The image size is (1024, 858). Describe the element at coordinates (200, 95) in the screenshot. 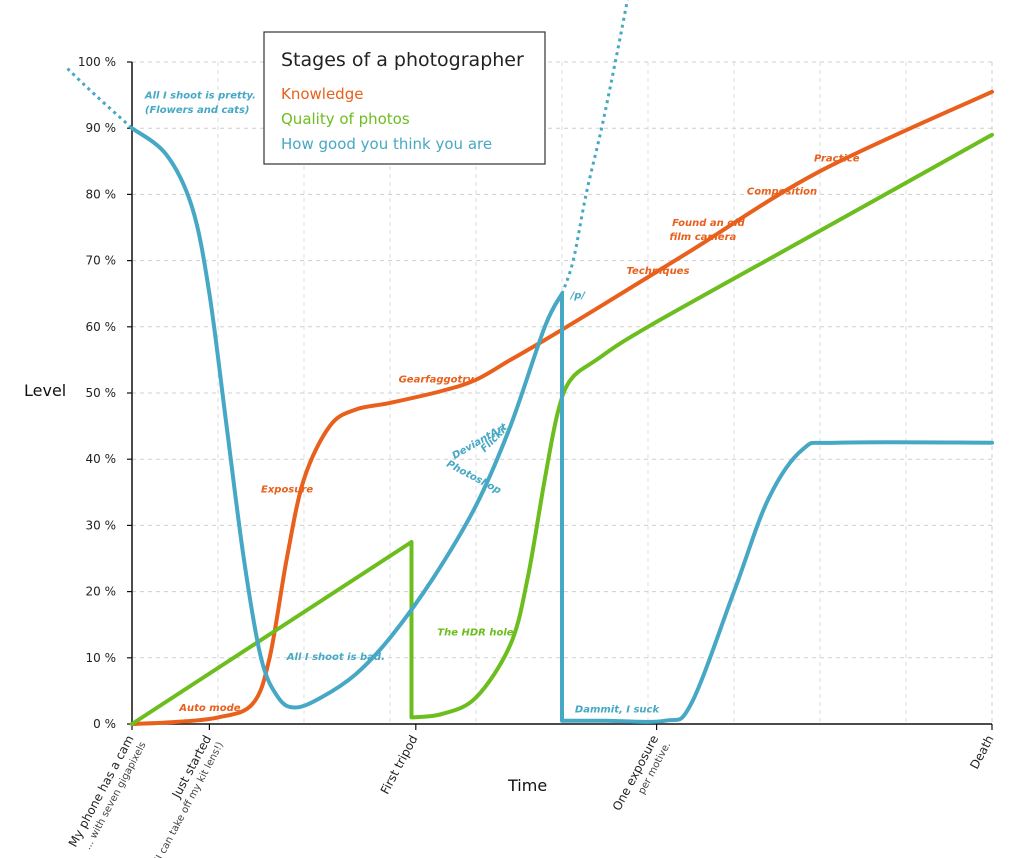

I see `annotation-label: All I shoot is pretty.` at that location.